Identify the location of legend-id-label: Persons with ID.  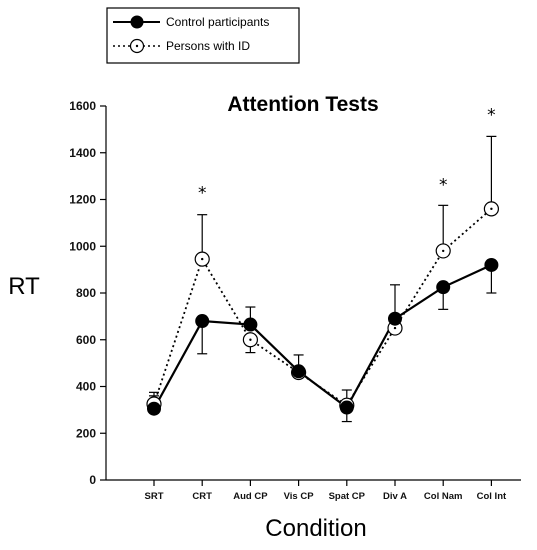
(208, 46).